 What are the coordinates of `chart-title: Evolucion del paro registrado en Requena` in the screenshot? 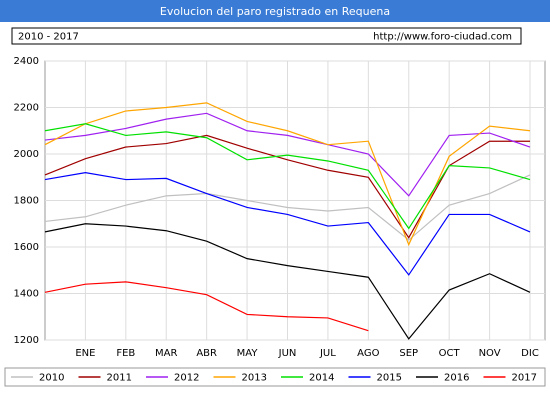 It's located at (275, 11).